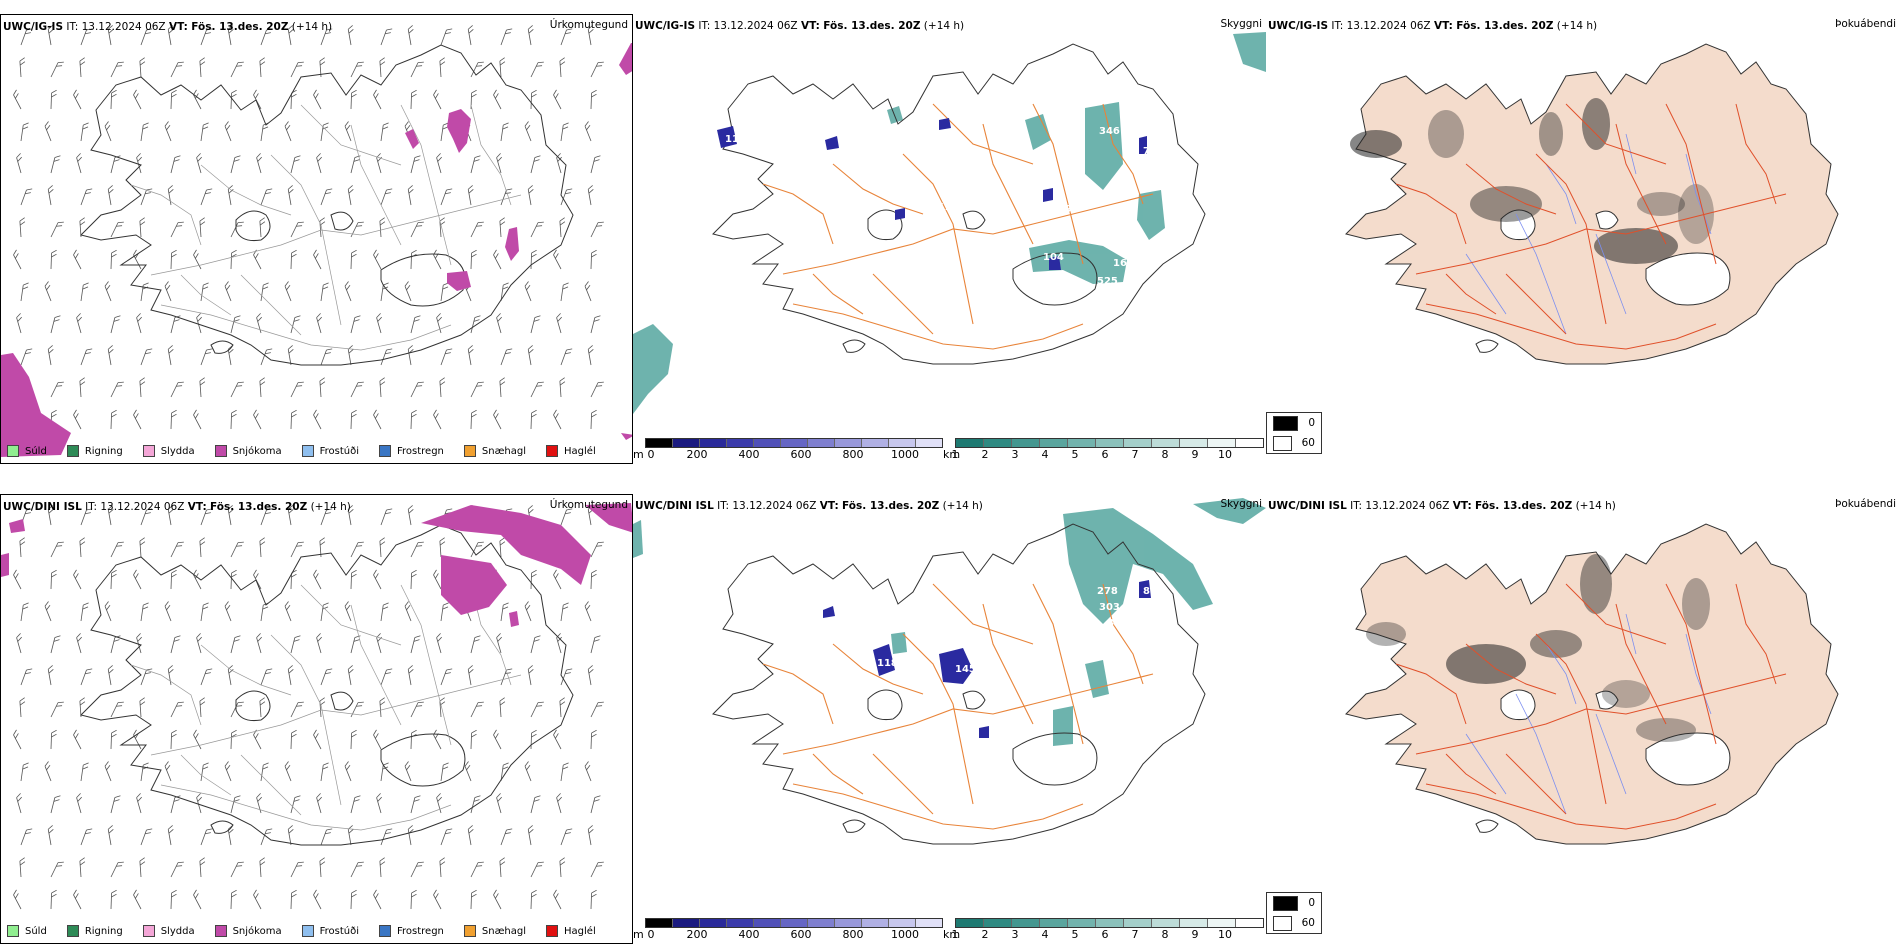  I want to click on legend-item: Súld, so click(27, 931).